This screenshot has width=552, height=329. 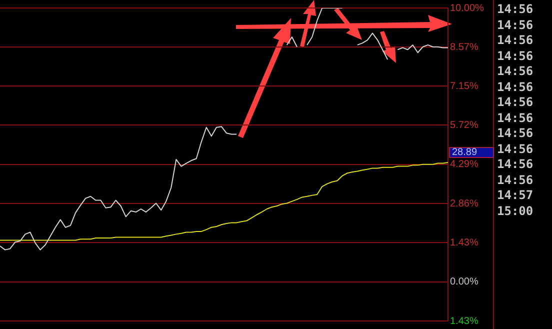 I want to click on y-tick-label: 8.57%, so click(x=464, y=47).